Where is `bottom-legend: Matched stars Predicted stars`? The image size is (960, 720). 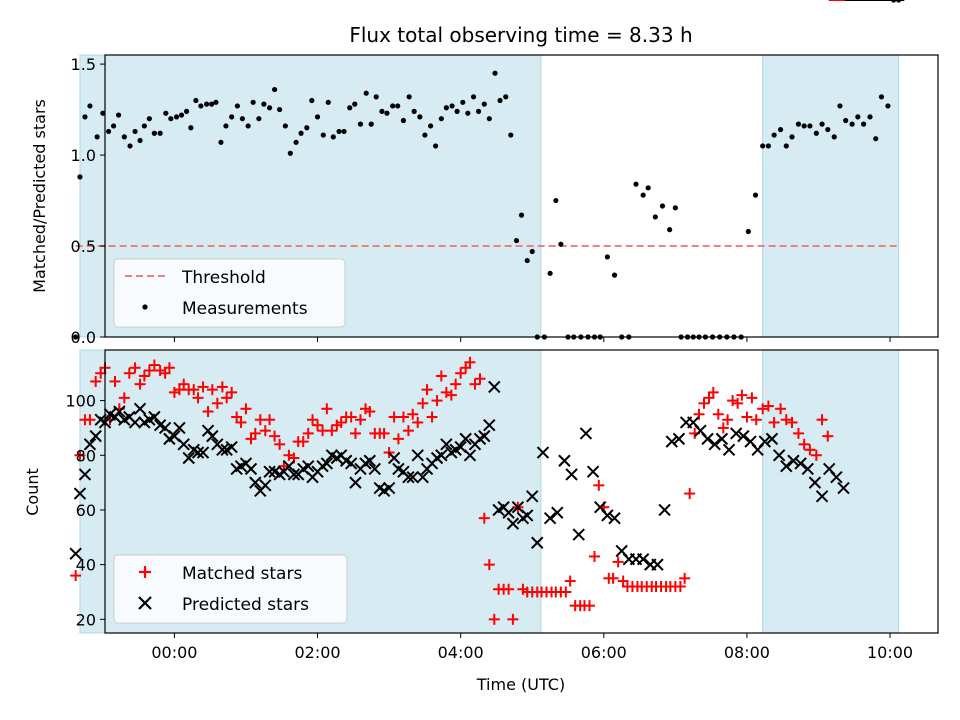
bottom-legend: Matched stars Predicted stars is located at coordinates (230, 589).